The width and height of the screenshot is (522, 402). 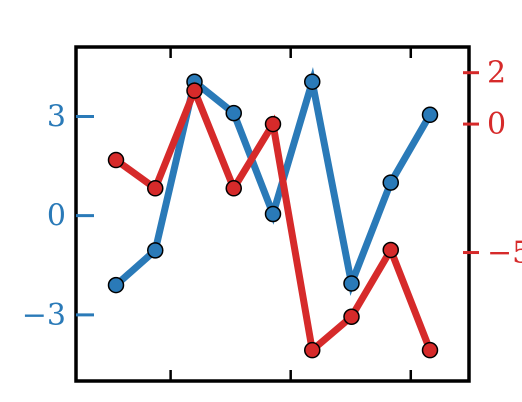 What do you see at coordinates (56, 116) in the screenshot?
I see `y-left-tick-label-1: 3` at bounding box center [56, 116].